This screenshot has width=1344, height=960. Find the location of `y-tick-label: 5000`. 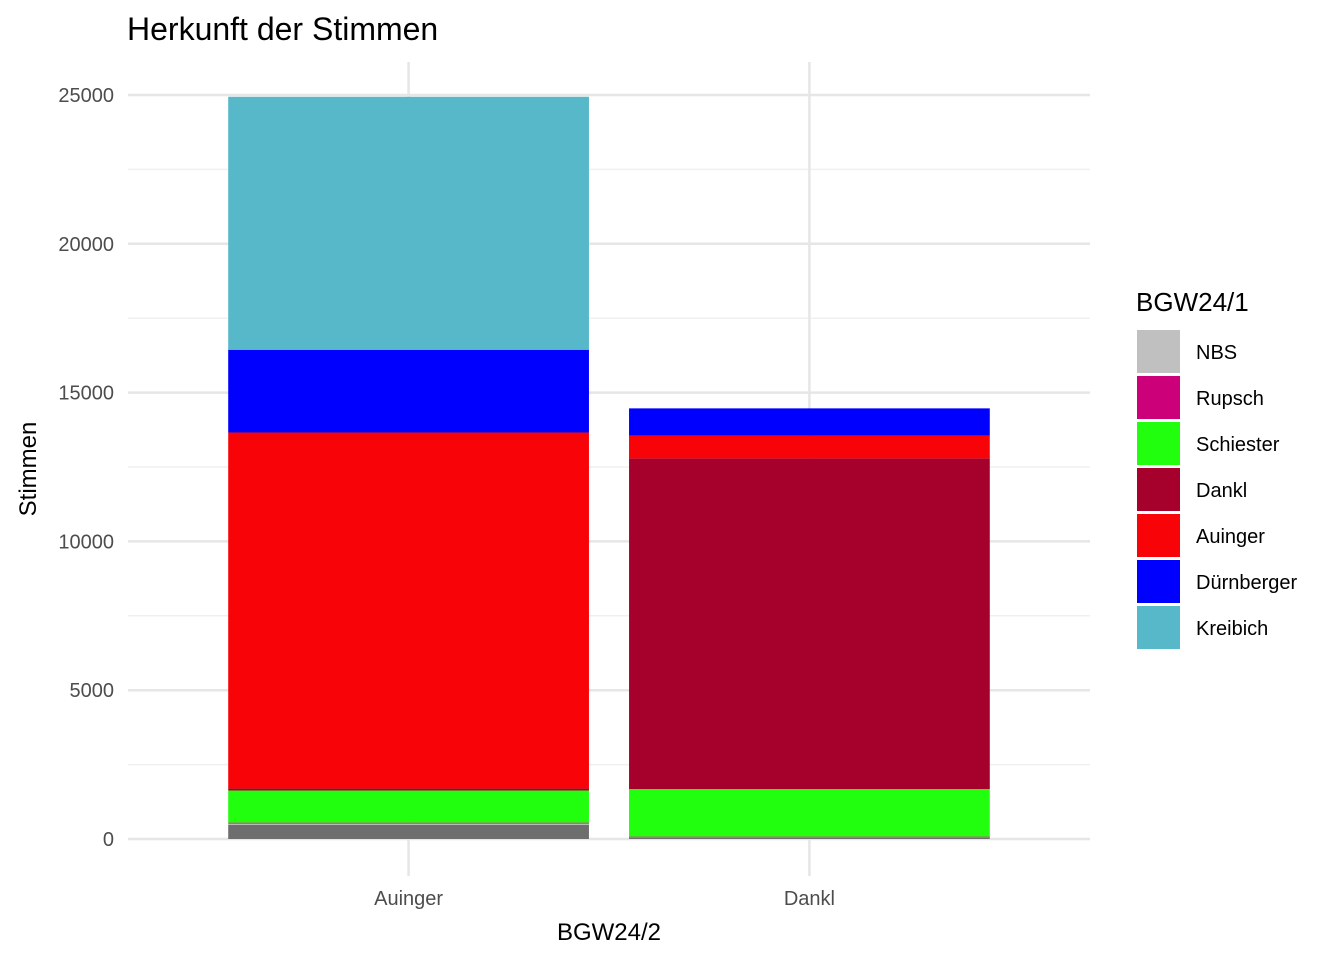

y-tick-label: 5000 is located at coordinates (92, 691).